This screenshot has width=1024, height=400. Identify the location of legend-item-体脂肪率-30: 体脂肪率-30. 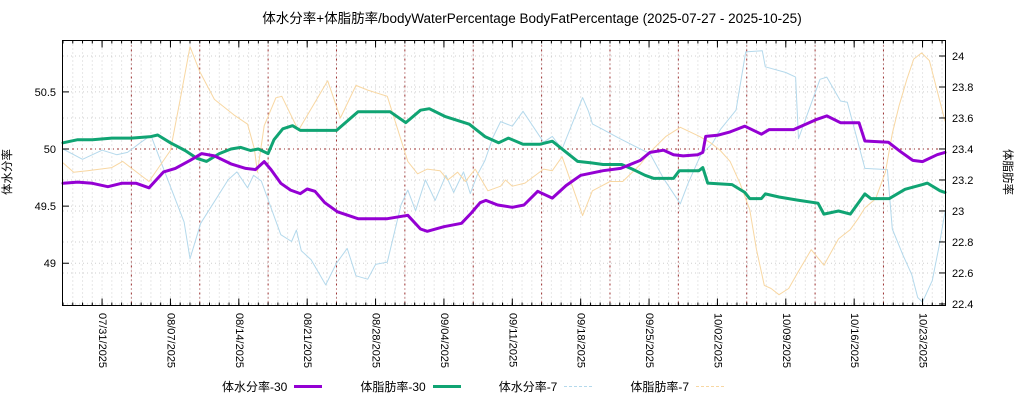
(410, 386).